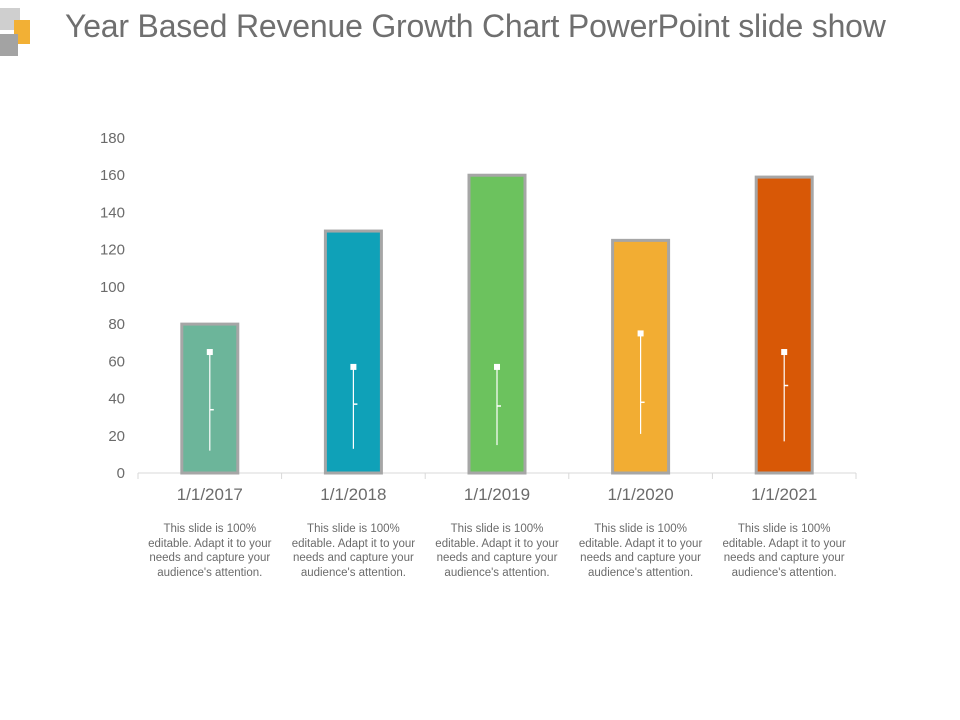  What do you see at coordinates (112, 287) in the screenshot?
I see `y-tick-label: 100` at bounding box center [112, 287].